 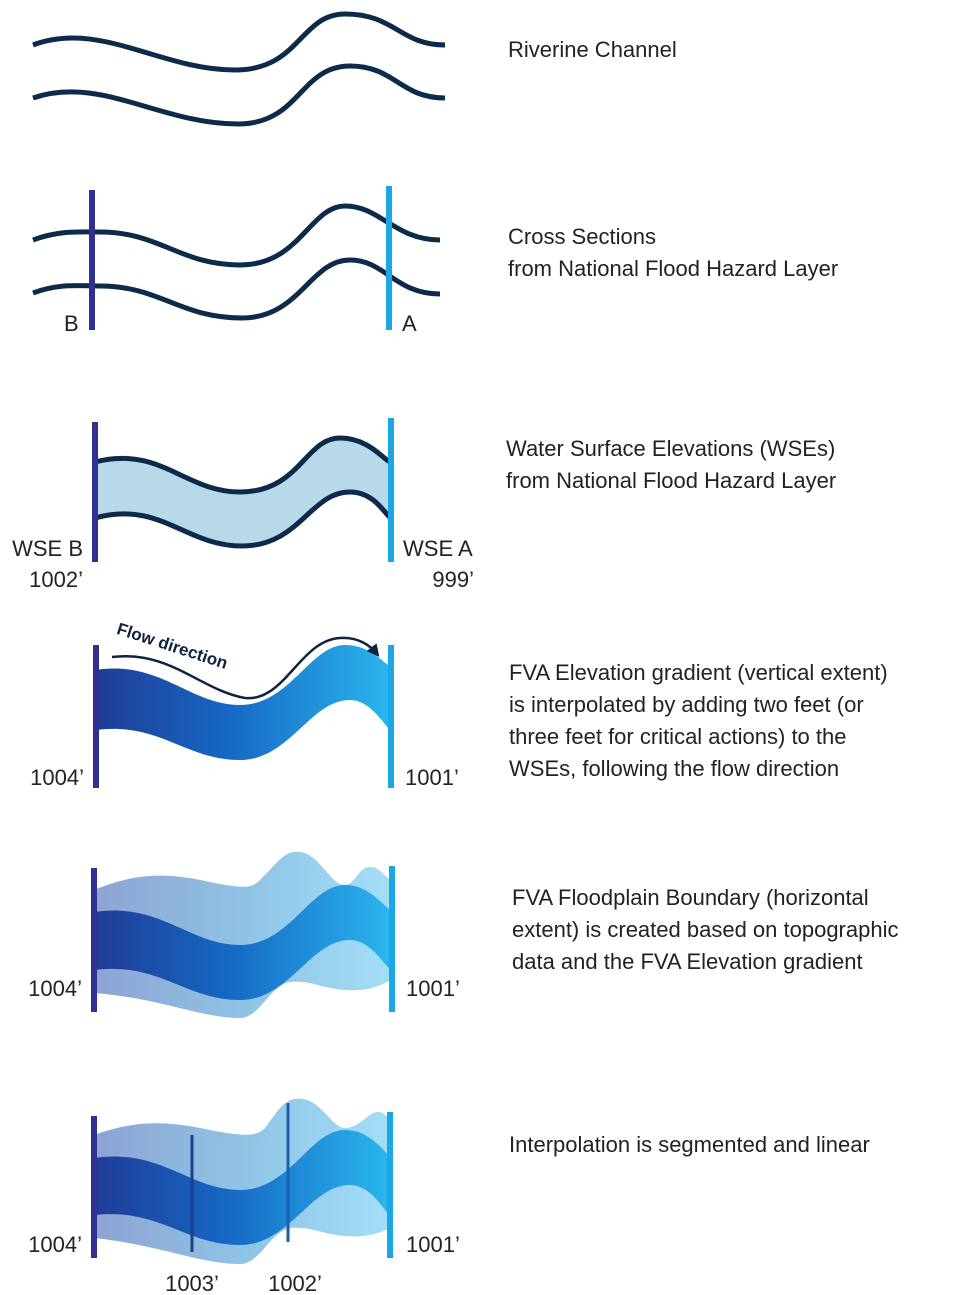 I want to click on segmented-mid-value-1003: 1003’, so click(x=192, y=1283).